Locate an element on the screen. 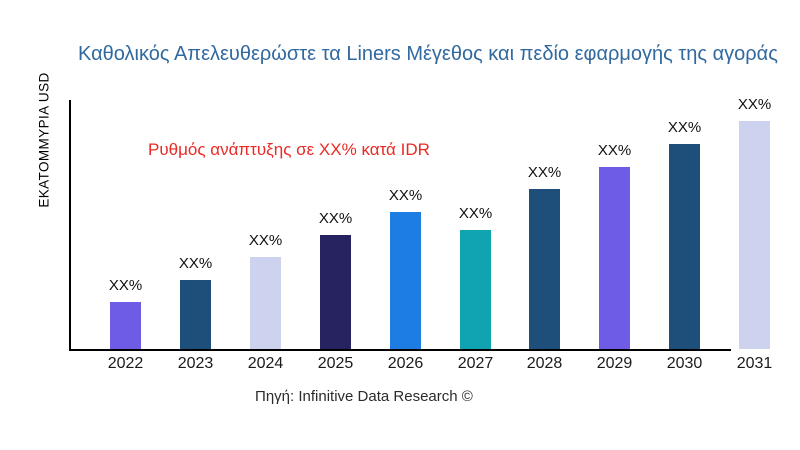 This screenshot has height=450, width=800. bar-group-2030: XX% 2030 is located at coordinates (684, 225).